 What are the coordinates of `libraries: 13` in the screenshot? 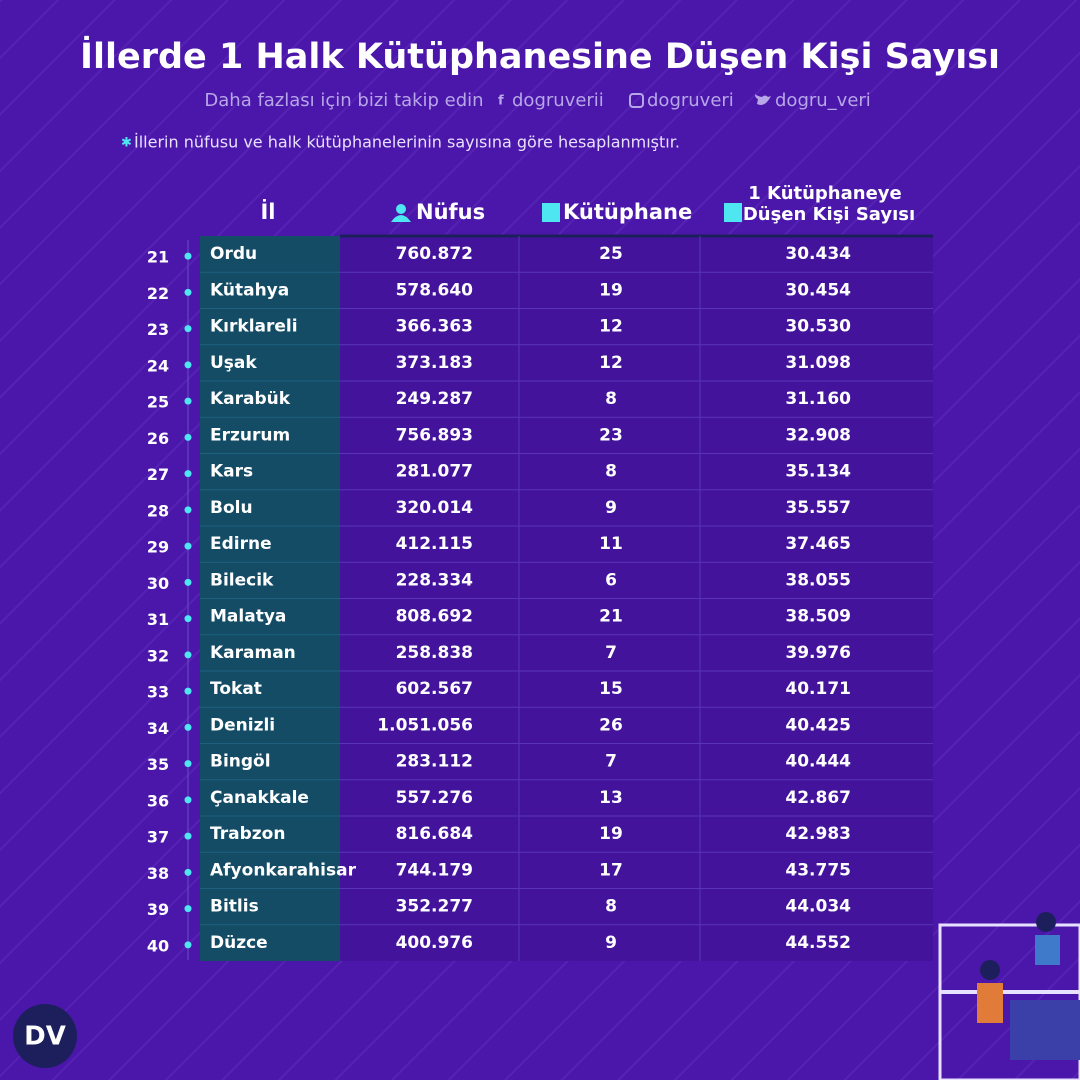 It's located at (611, 798).